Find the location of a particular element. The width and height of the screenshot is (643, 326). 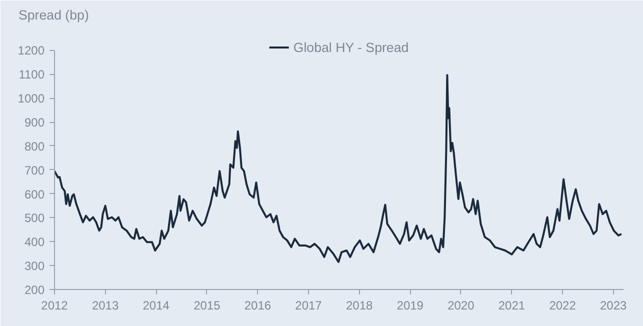

x-tick-label: 2012 is located at coordinates (54, 305).